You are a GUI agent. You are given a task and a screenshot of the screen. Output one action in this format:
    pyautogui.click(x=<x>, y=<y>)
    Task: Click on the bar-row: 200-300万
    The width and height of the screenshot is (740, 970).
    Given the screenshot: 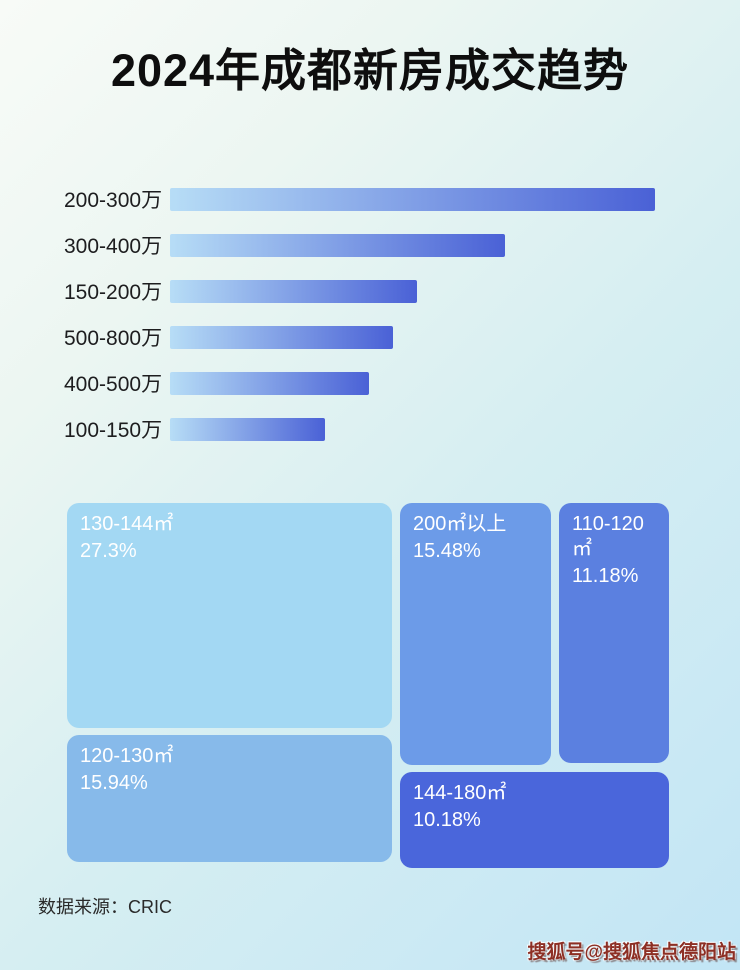 What is the action you would take?
    pyautogui.click(x=370, y=199)
    